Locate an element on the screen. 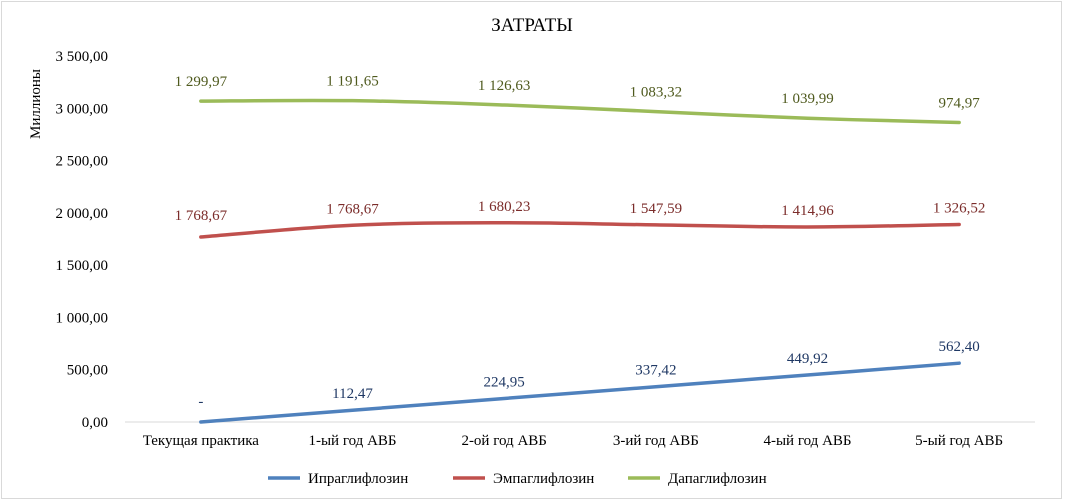 The height and width of the screenshot is (502, 1065). y-tick-label: 1 000,00 is located at coordinates (82, 318).